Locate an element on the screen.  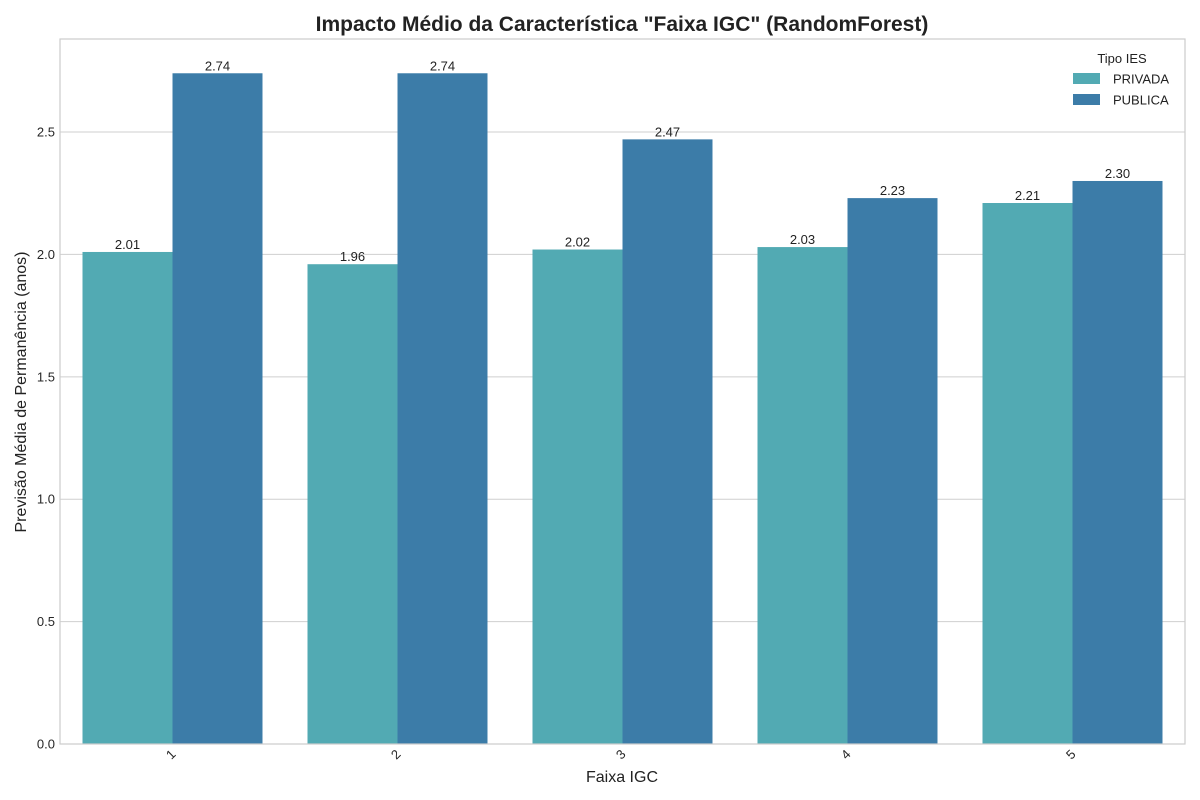
legend-label-publica: PUBLICA is located at coordinates (1141, 100).